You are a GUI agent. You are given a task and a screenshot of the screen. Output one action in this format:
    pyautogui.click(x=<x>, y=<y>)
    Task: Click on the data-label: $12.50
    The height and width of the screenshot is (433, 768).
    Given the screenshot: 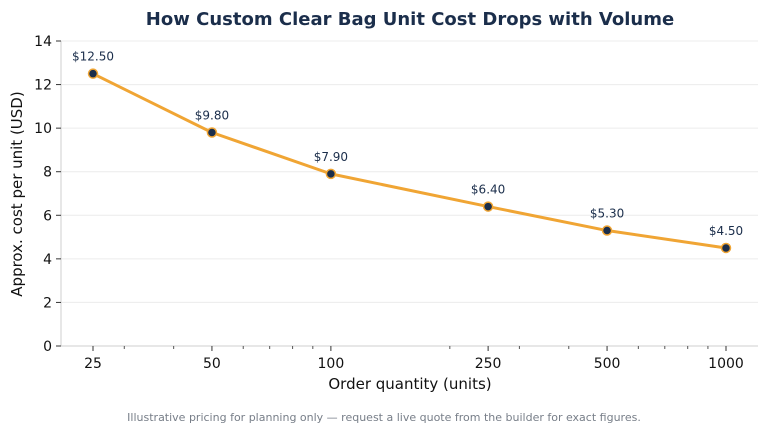 What is the action you would take?
    pyautogui.click(x=93, y=57)
    